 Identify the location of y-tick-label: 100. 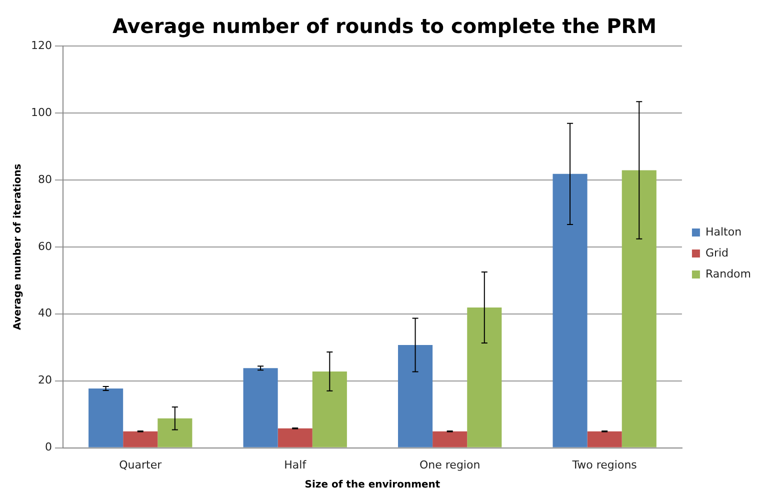
(41, 112).